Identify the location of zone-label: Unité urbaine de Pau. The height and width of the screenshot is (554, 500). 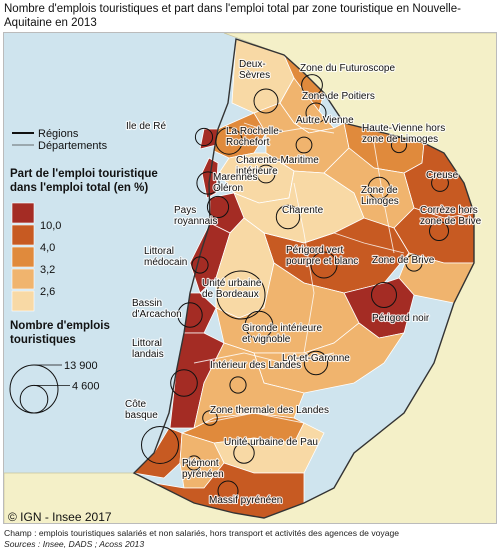
(271, 442).